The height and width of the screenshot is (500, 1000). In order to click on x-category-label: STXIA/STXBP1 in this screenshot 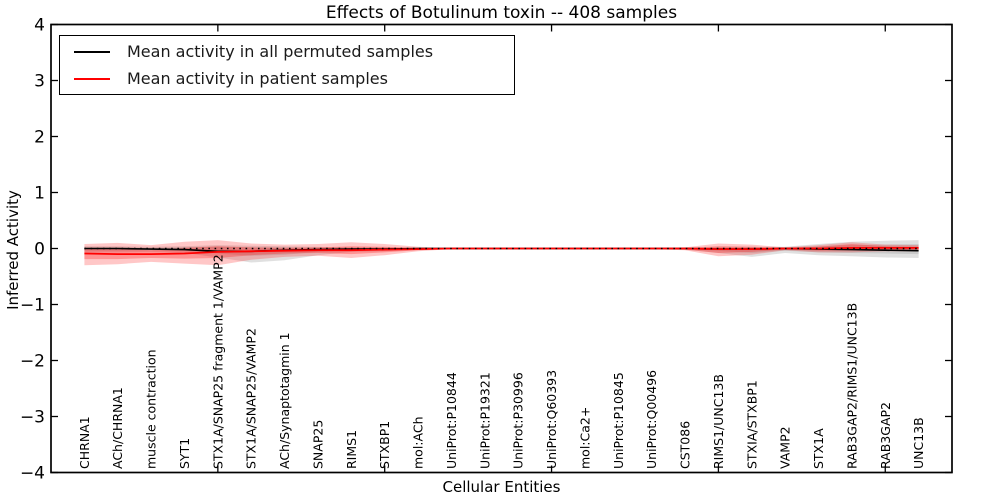, I will do `click(751, 424)`.